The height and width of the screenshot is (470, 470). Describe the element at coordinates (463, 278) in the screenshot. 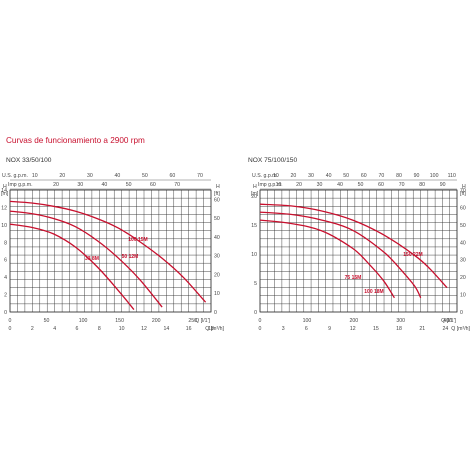

I see `c1-right-axis-tick: 20` at that location.